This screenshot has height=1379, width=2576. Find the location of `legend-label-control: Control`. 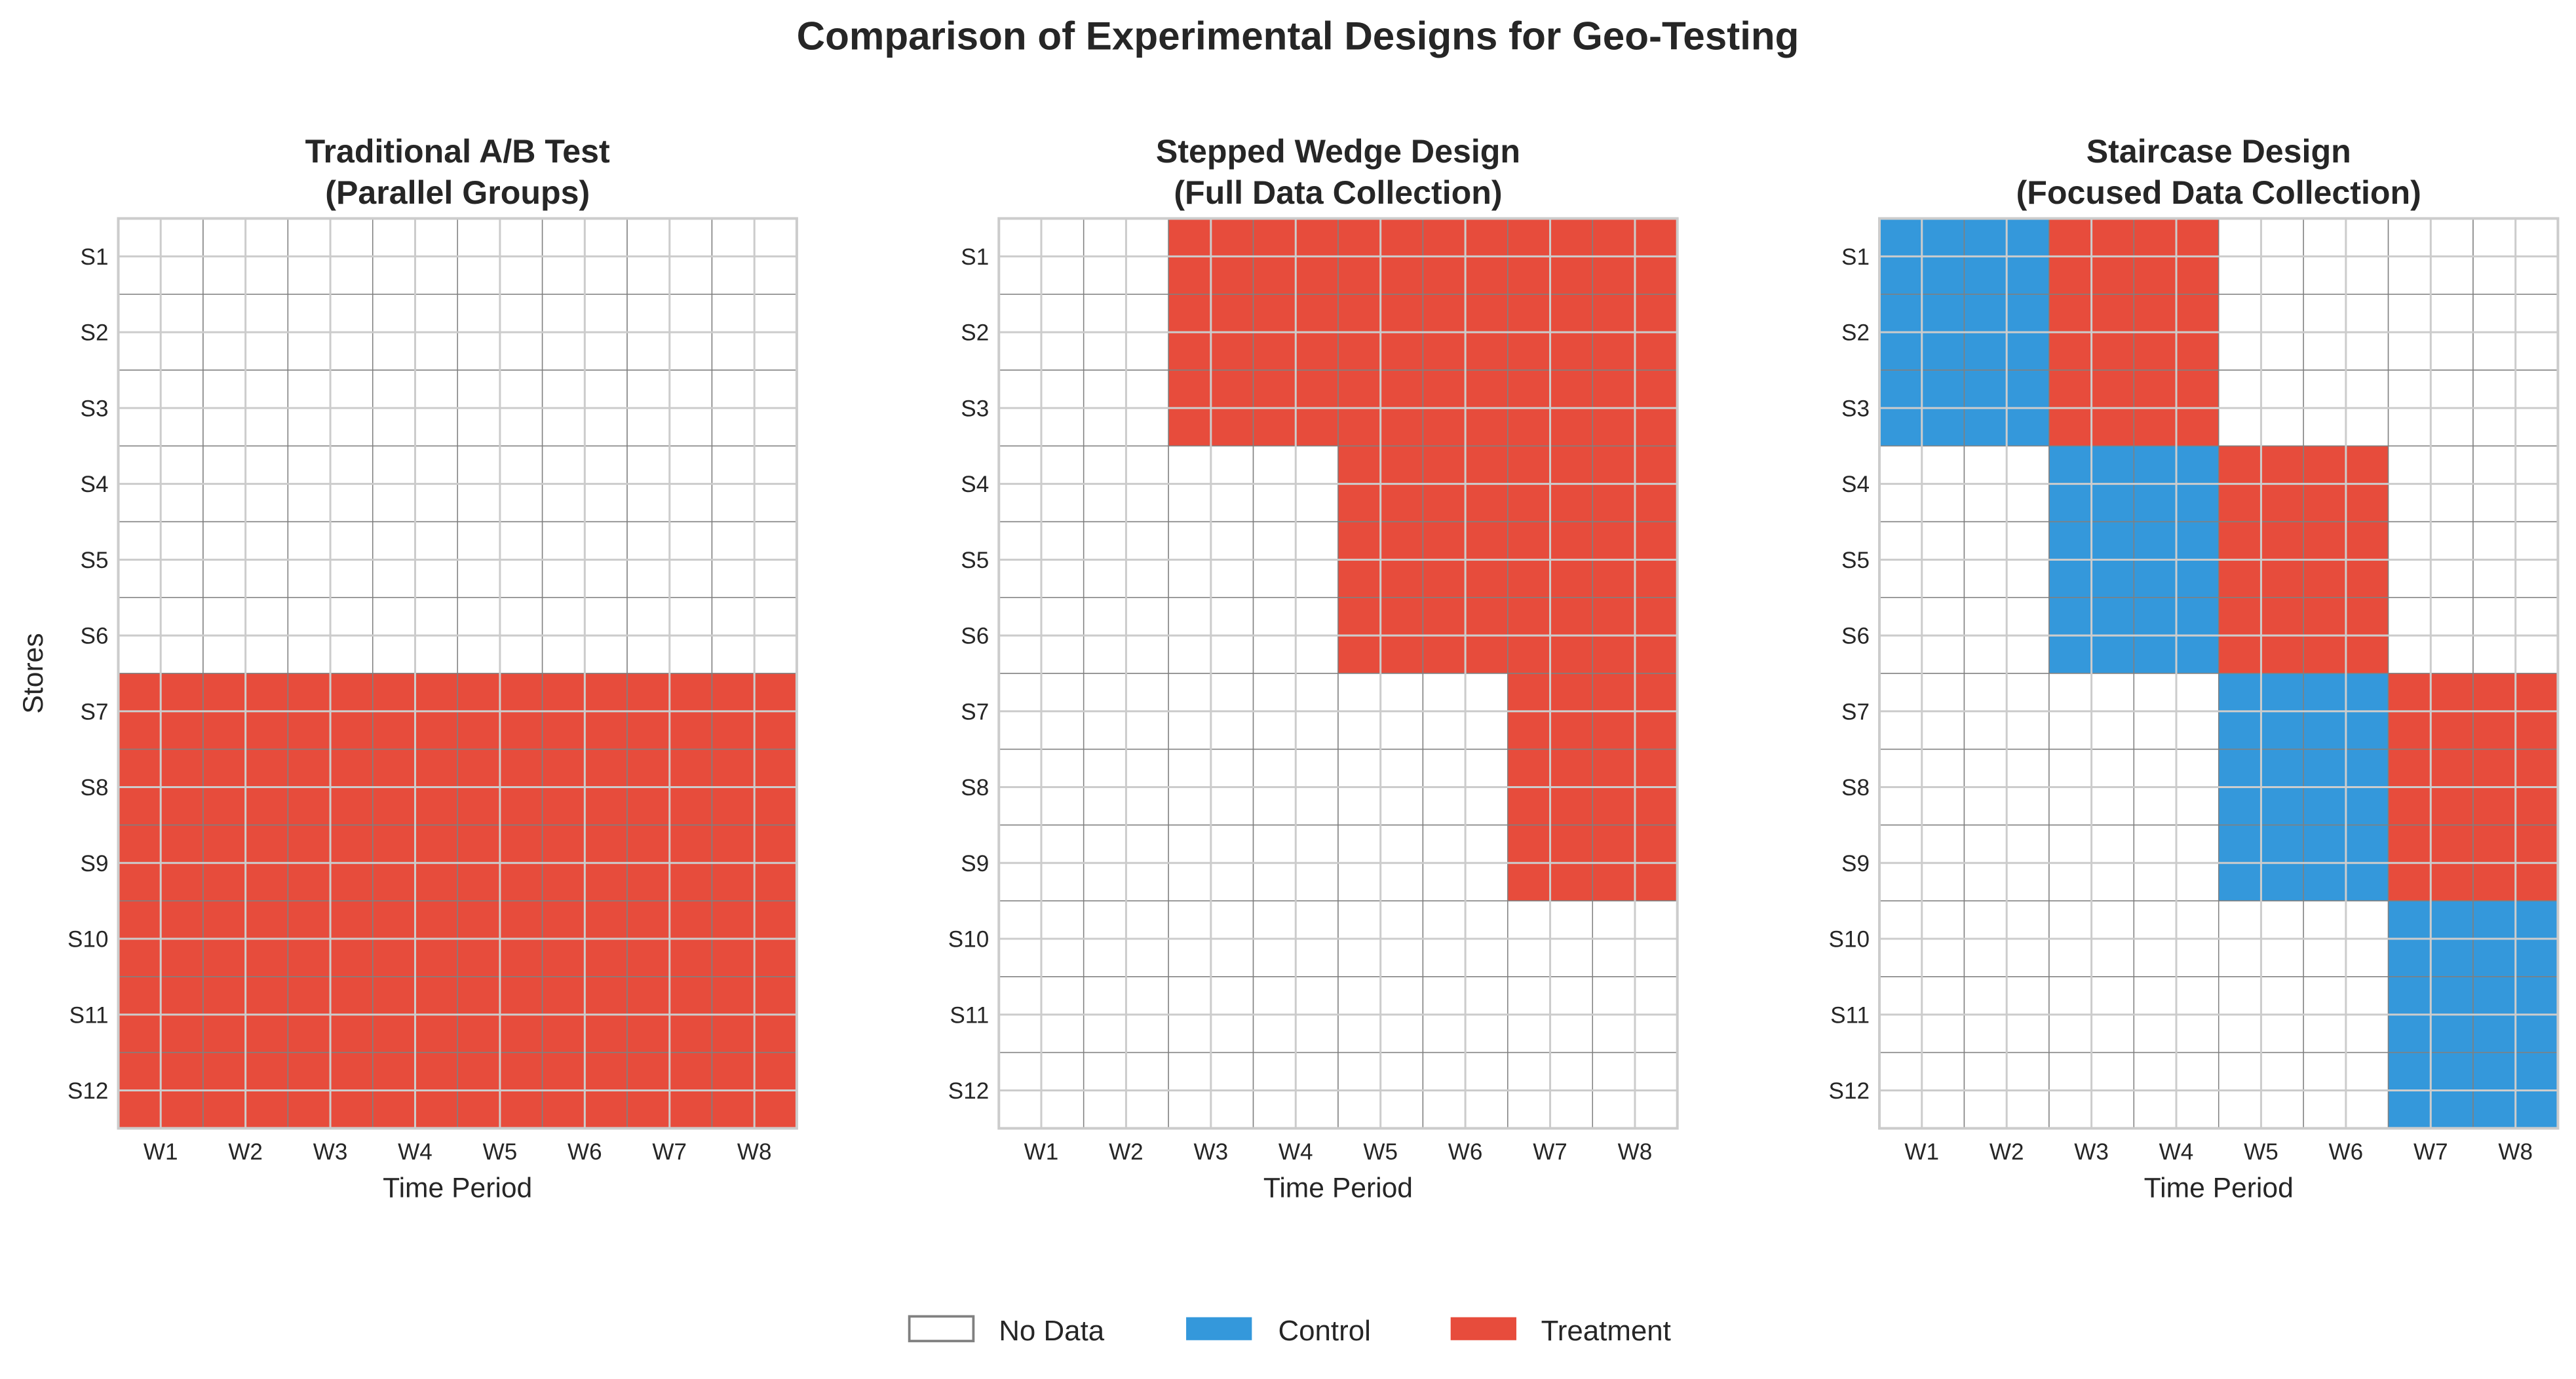

legend-label-control: Control is located at coordinates (1324, 1331).